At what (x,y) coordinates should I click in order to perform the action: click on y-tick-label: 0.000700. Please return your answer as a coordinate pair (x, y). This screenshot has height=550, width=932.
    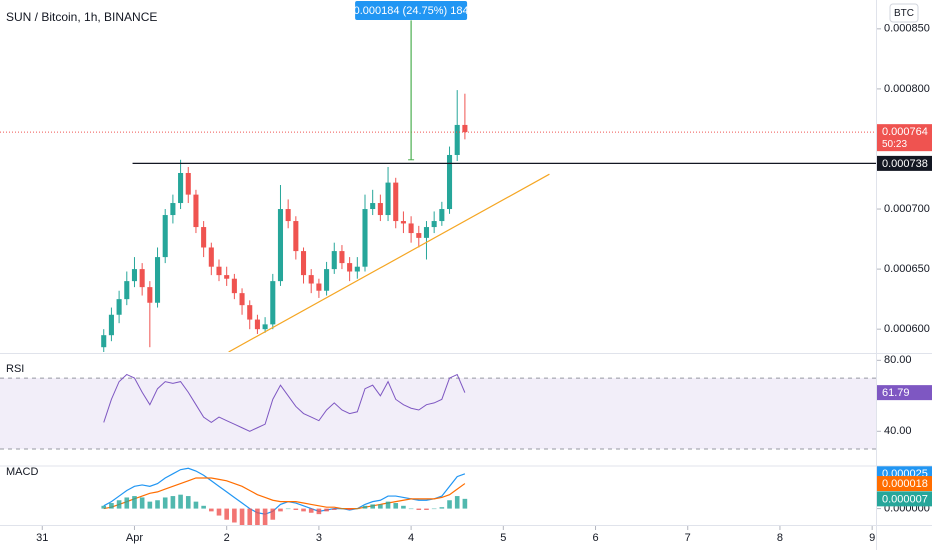
    Looking at the image, I should click on (907, 209).